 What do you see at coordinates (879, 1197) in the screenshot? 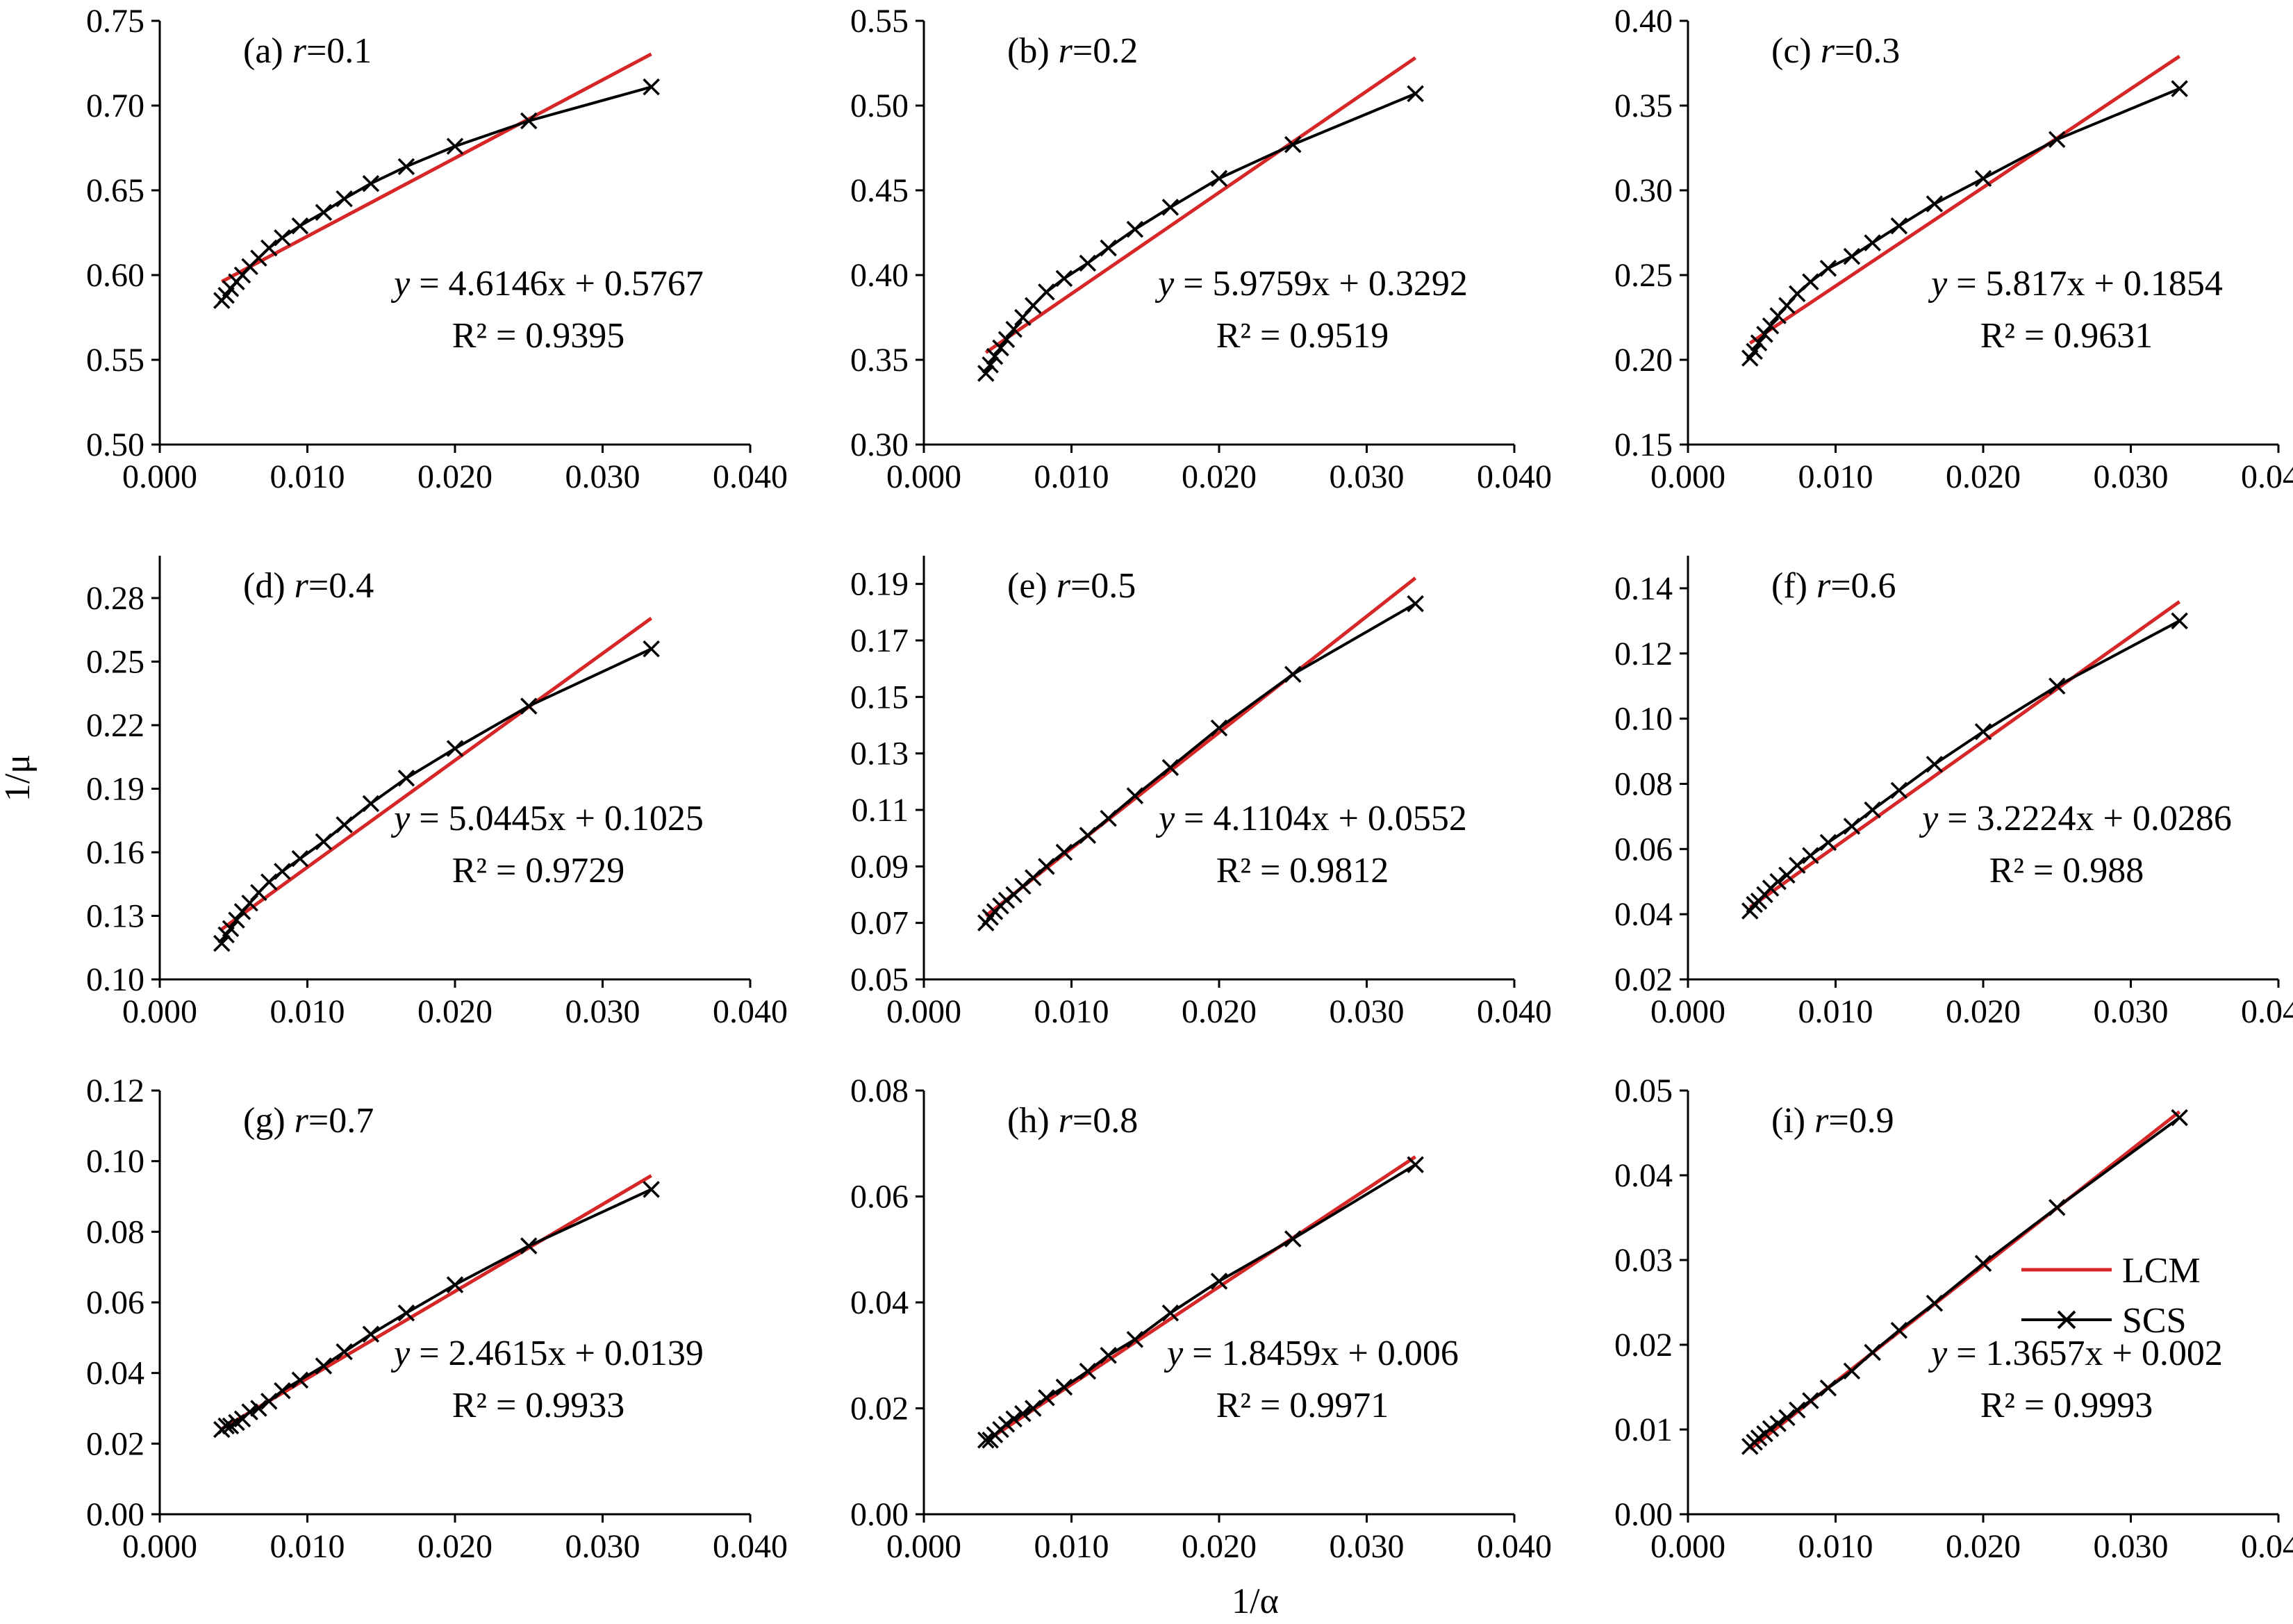
I see `y-tick-label: 0.06` at bounding box center [879, 1197].